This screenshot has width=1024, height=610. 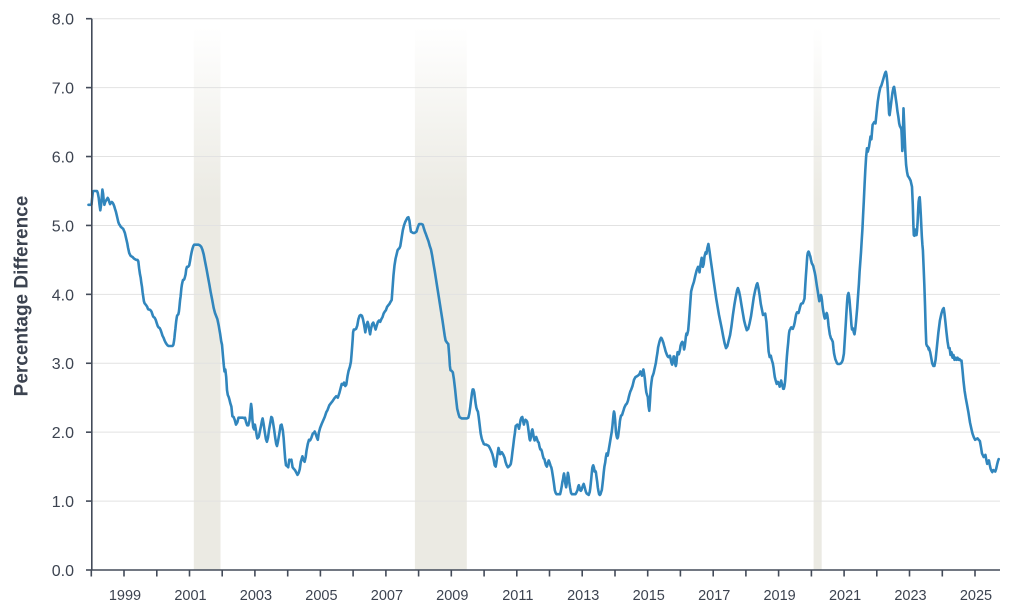 I want to click on svg-text: 5.0, so click(x=63, y=226).